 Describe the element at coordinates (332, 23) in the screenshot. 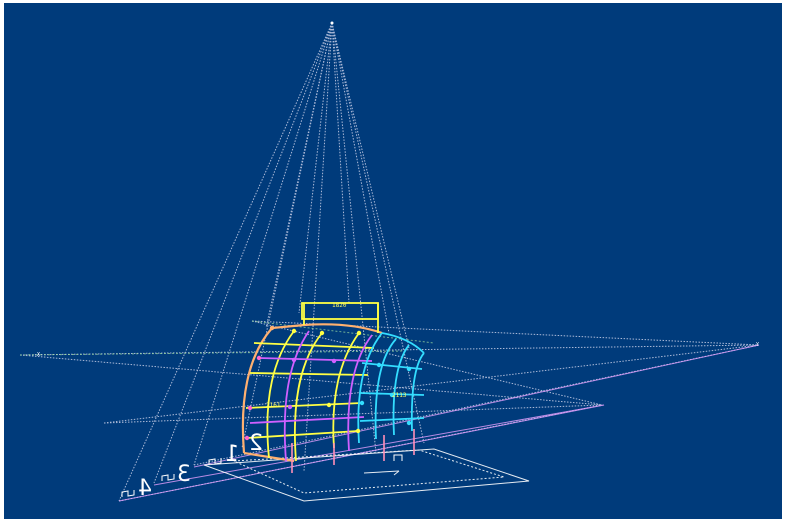

I see `vanishing-point` at that location.